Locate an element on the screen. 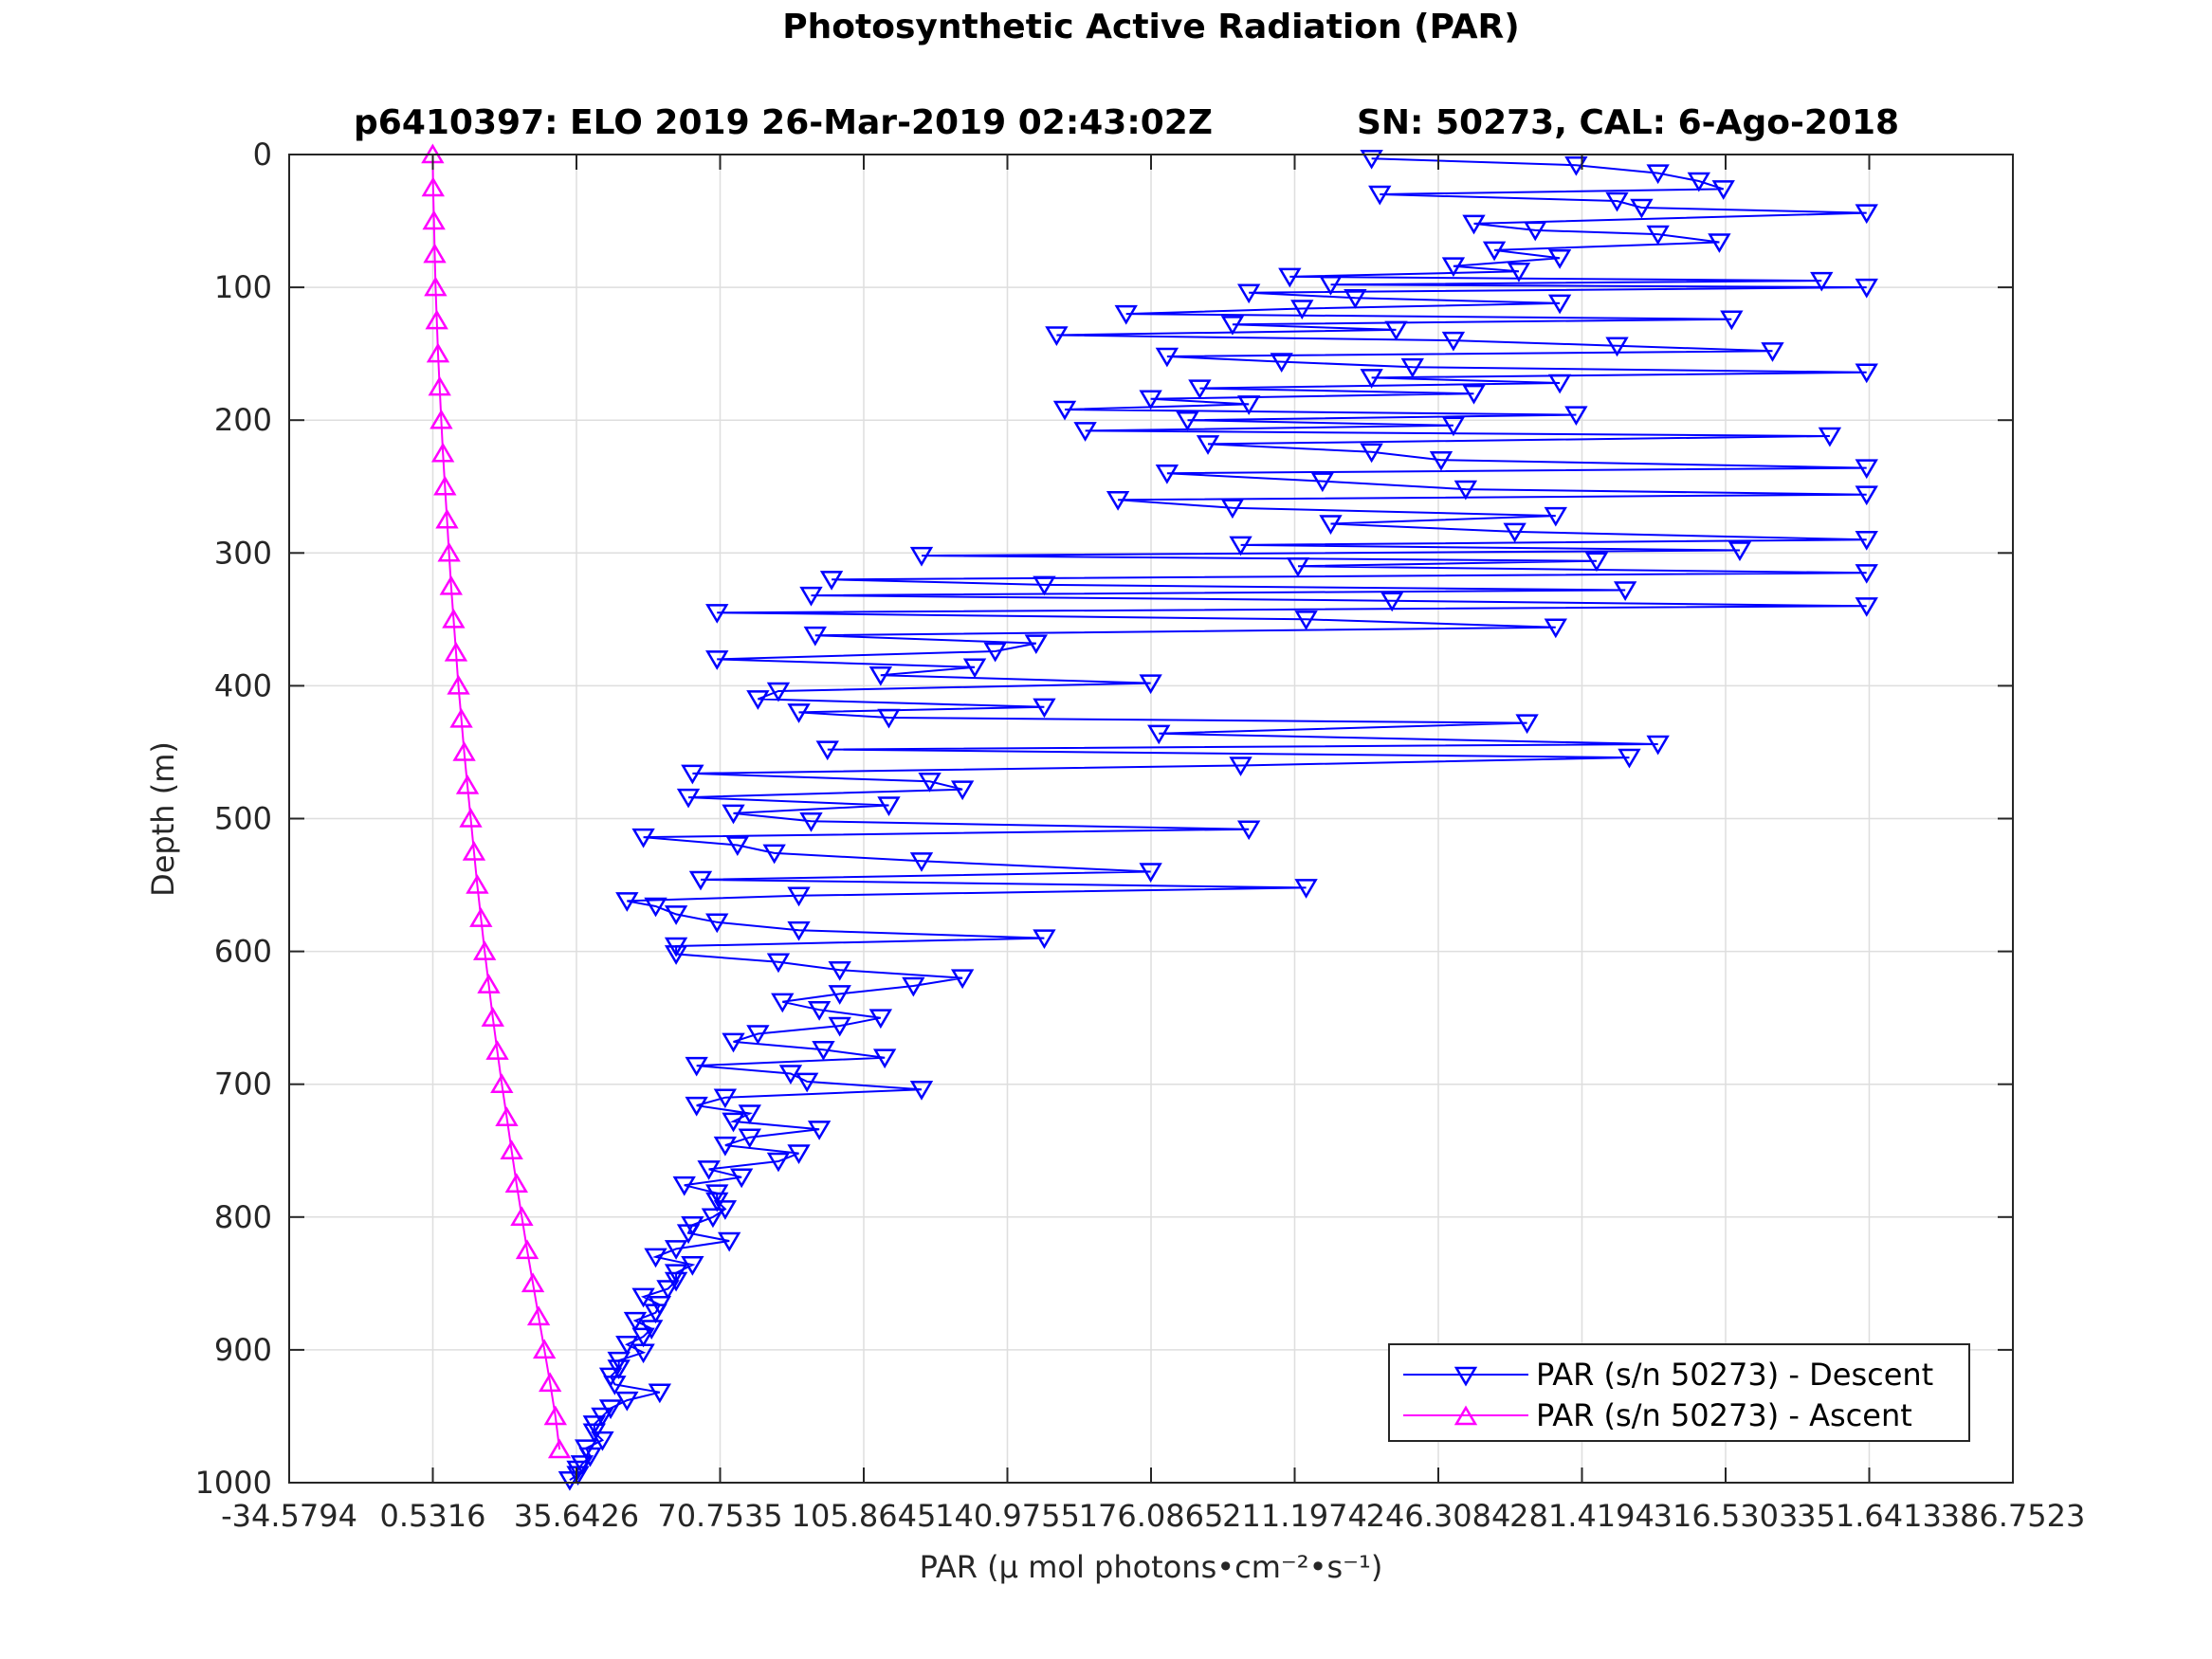  x-tick-label: 211.1974 is located at coordinates (1294, 1516).